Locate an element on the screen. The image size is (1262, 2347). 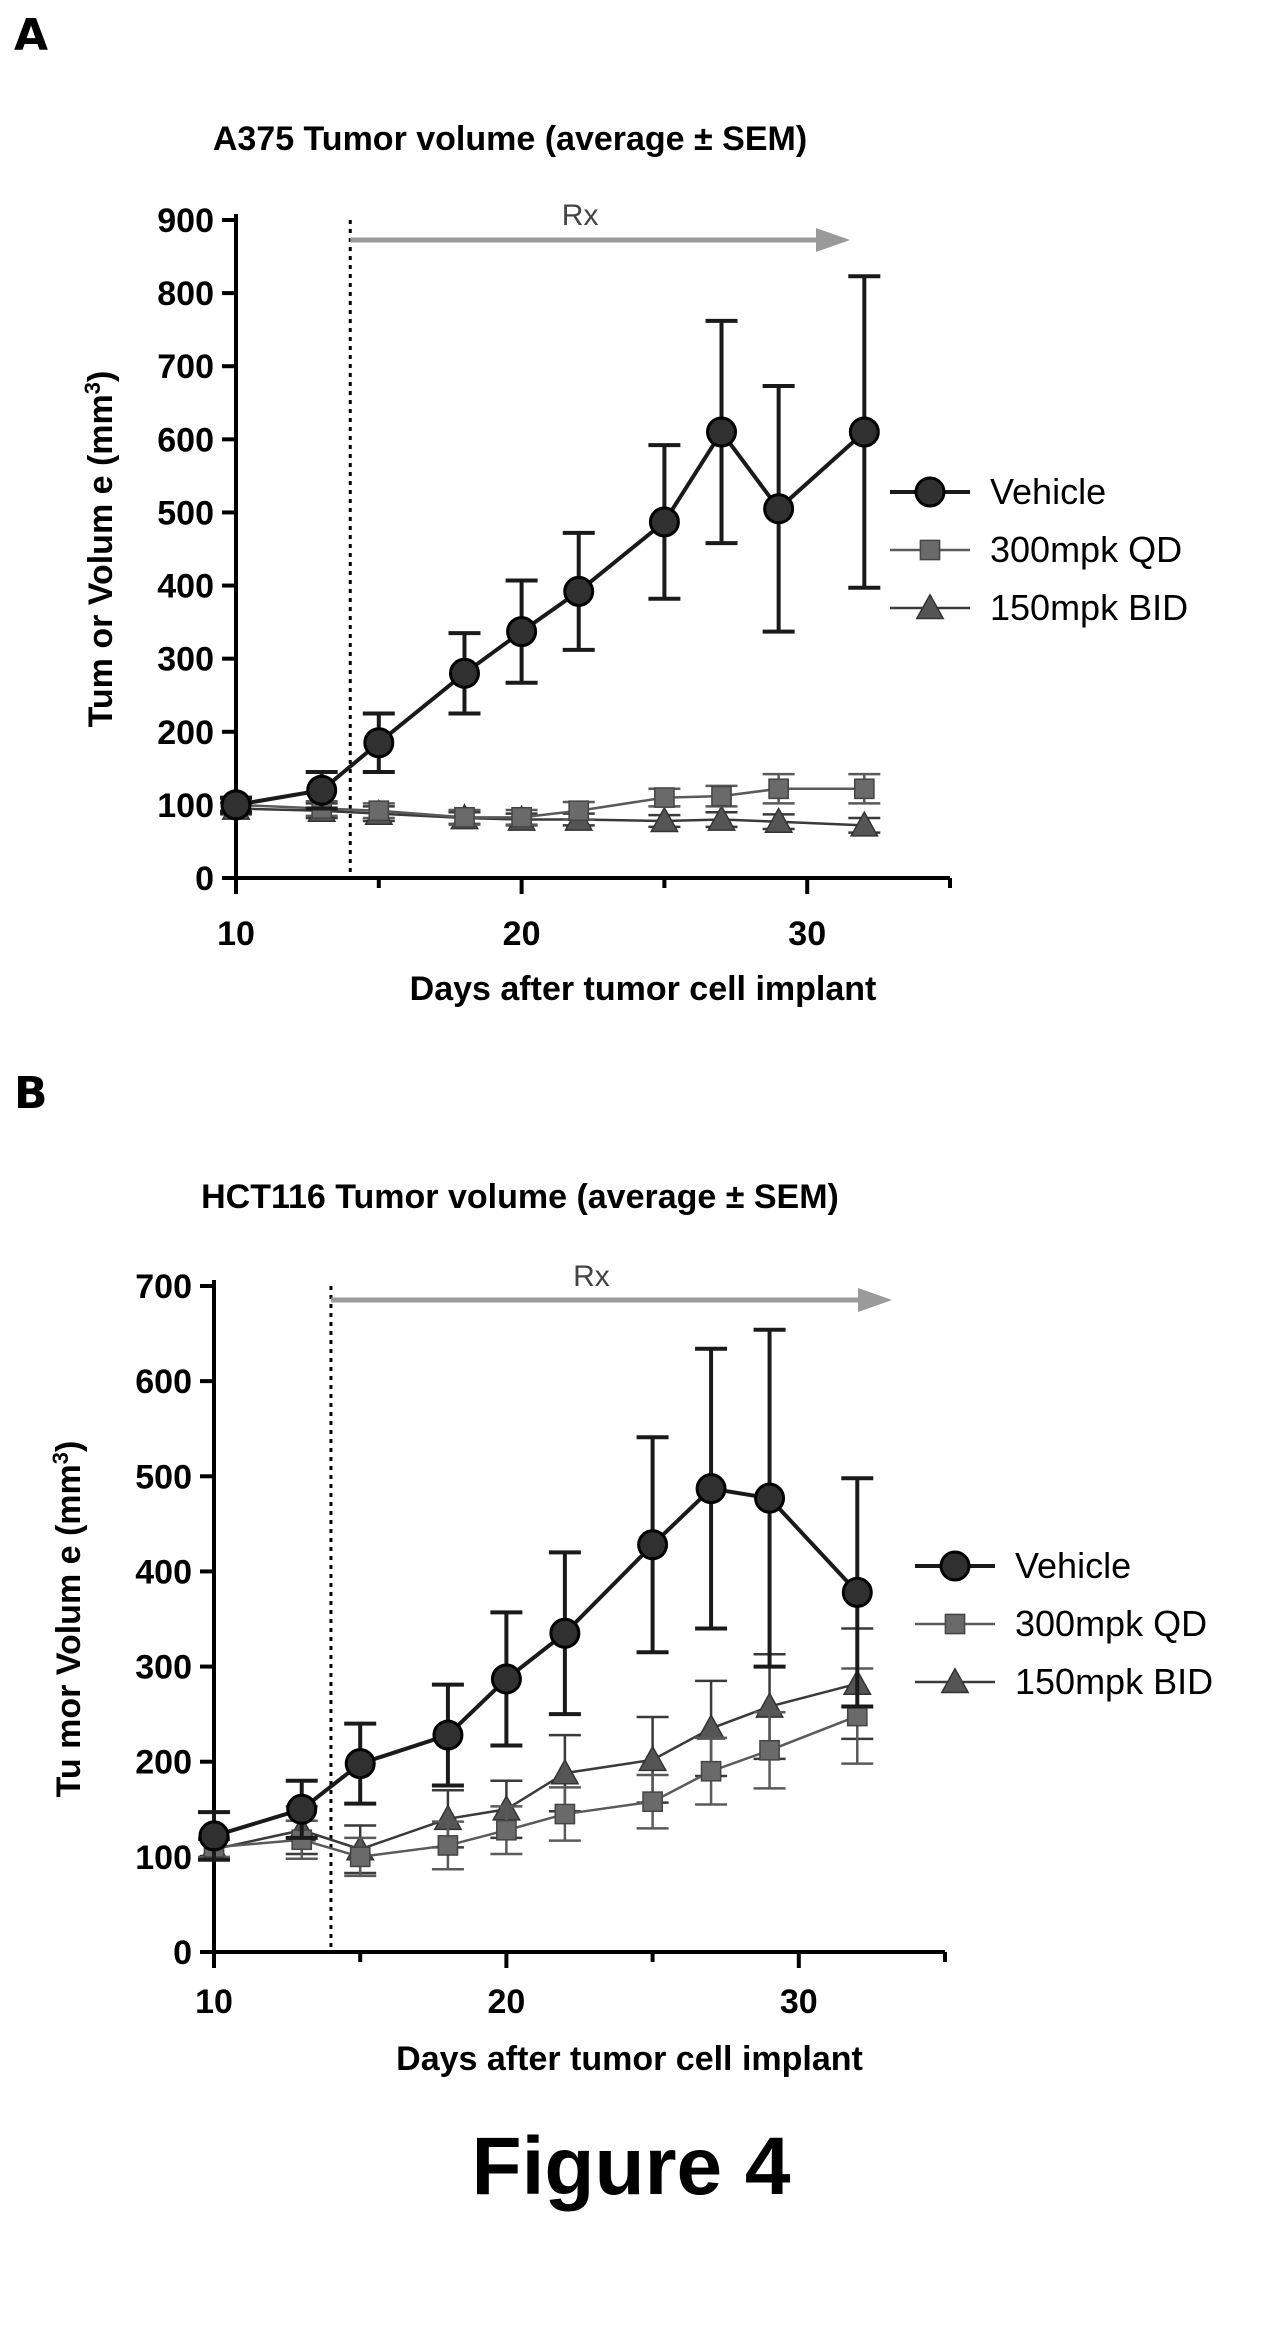
chart-b-title: HCT116 Tumor volume (average ± SEM) is located at coordinates (520, 1197).